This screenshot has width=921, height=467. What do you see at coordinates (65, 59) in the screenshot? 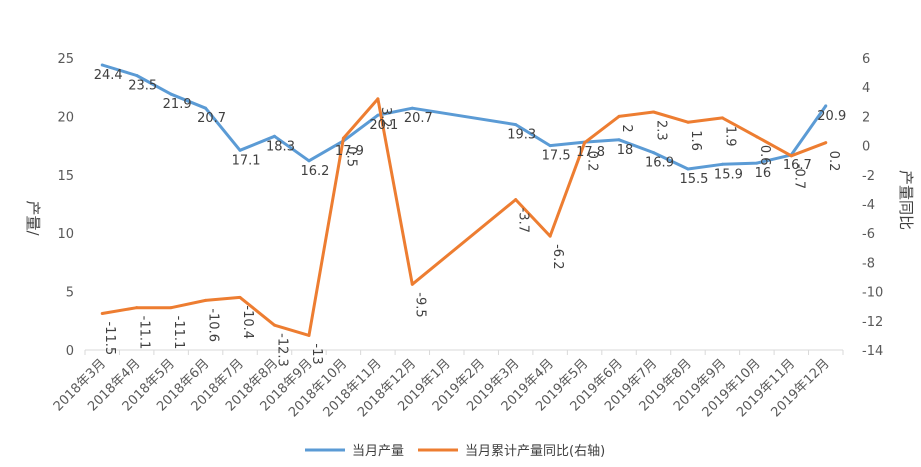
I see `left-tick-label: 25` at bounding box center [65, 59].